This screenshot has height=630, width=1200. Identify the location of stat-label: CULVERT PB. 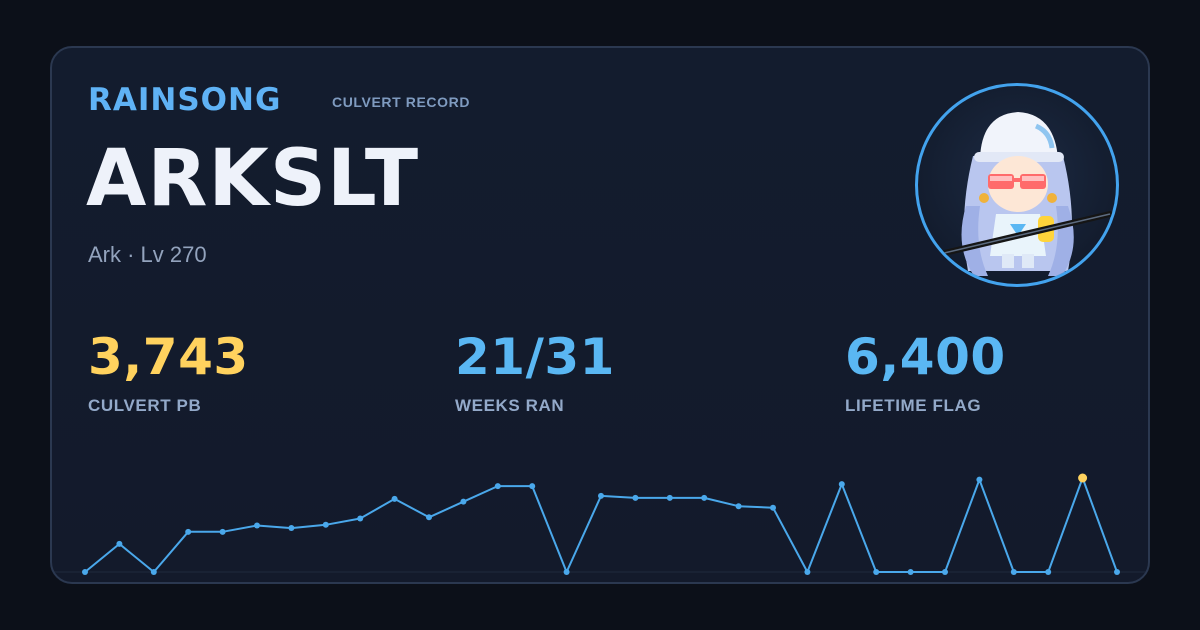
(145, 405).